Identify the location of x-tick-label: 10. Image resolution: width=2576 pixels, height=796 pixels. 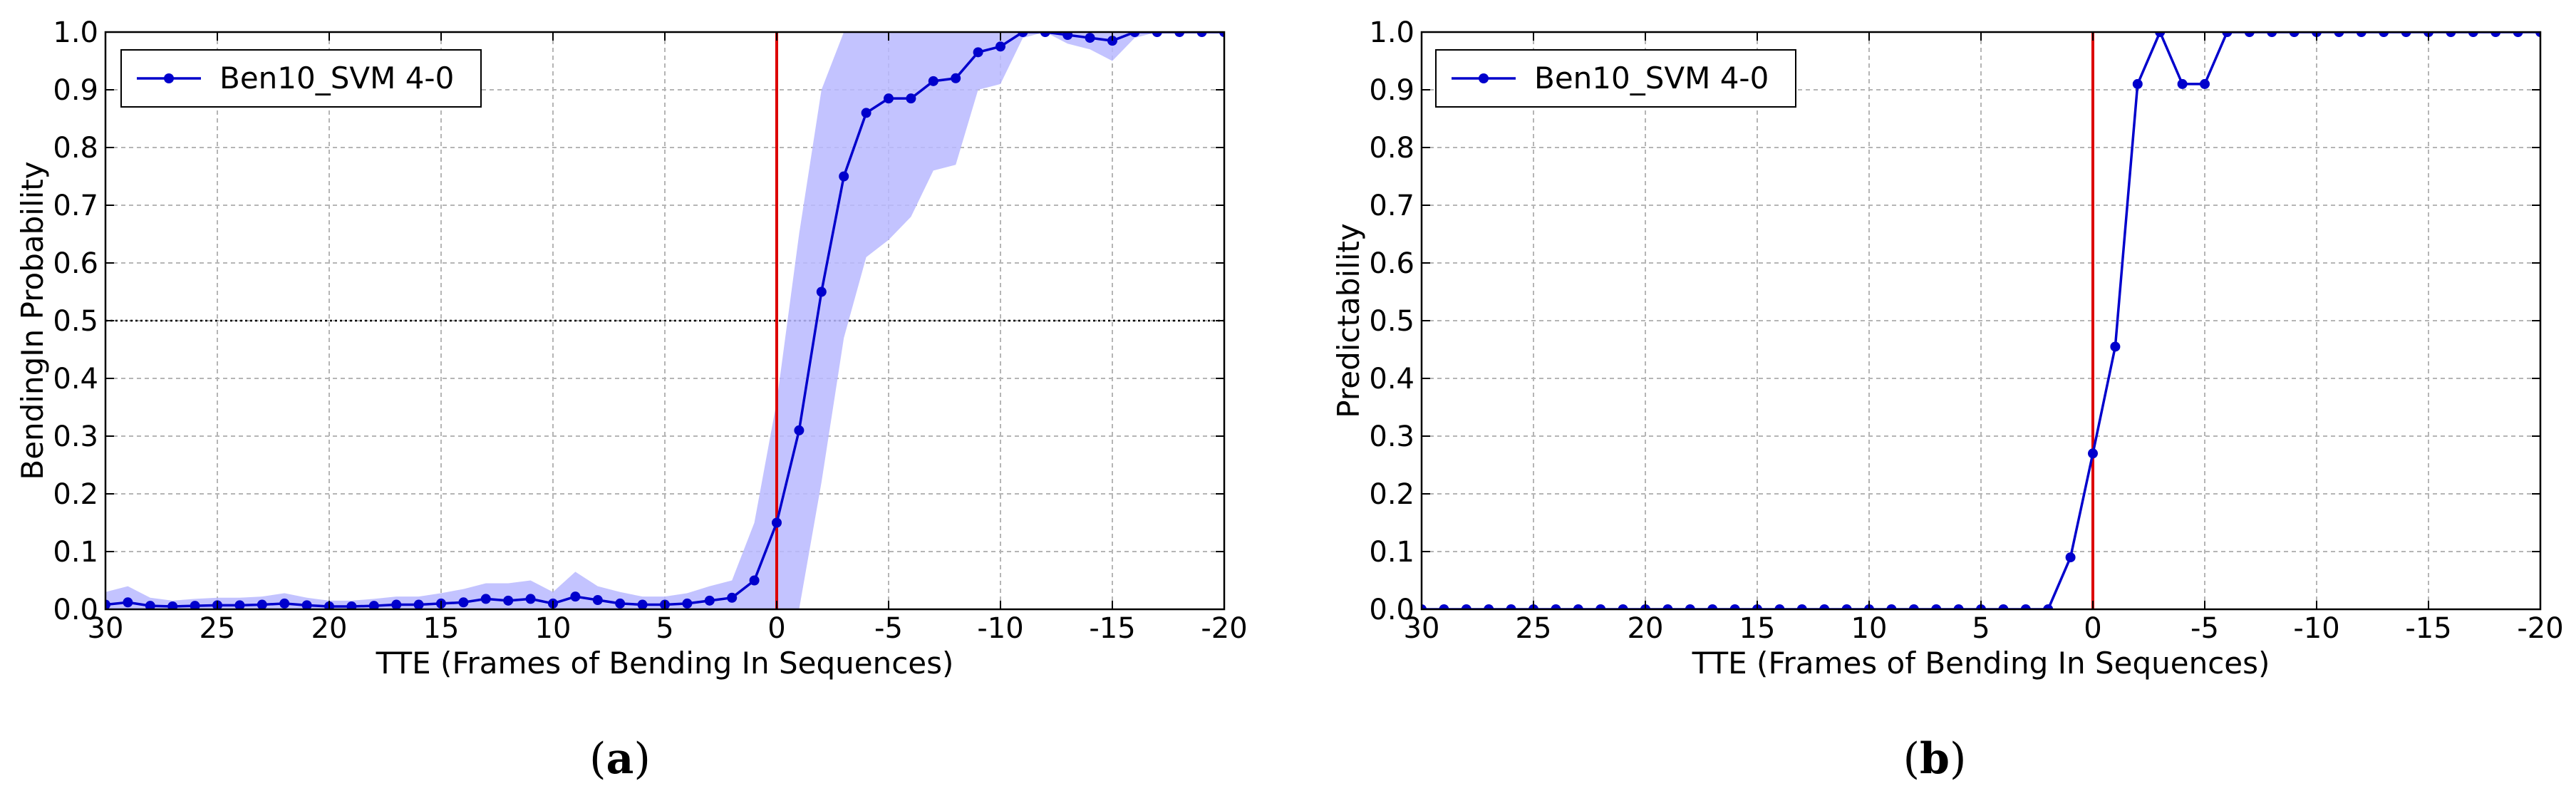
(553, 628).